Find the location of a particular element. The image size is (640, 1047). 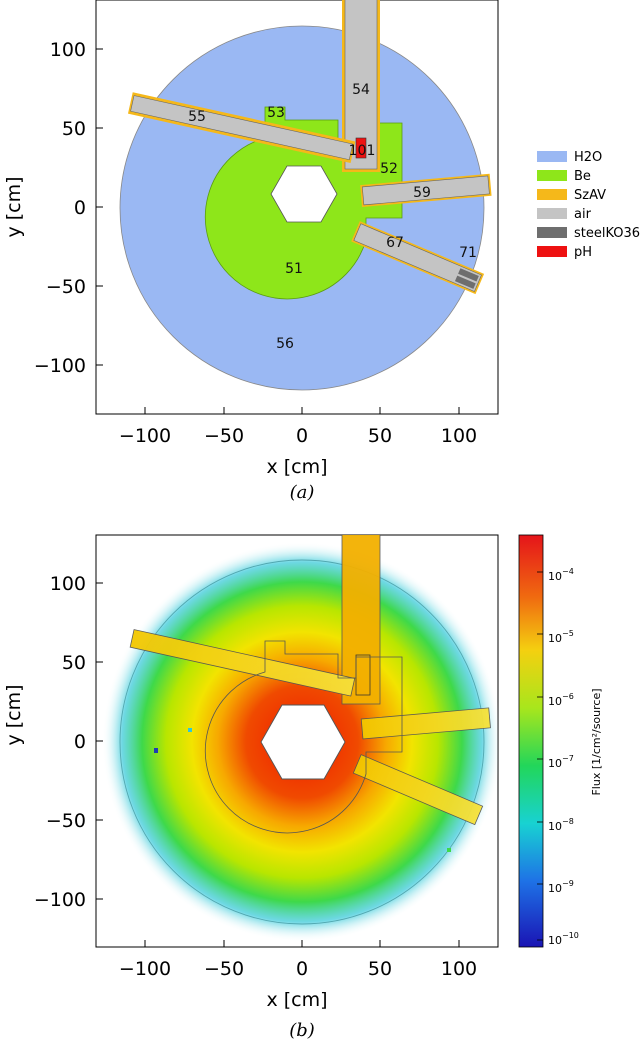

xlabel-b: x [cm] is located at coordinates (296, 1000).